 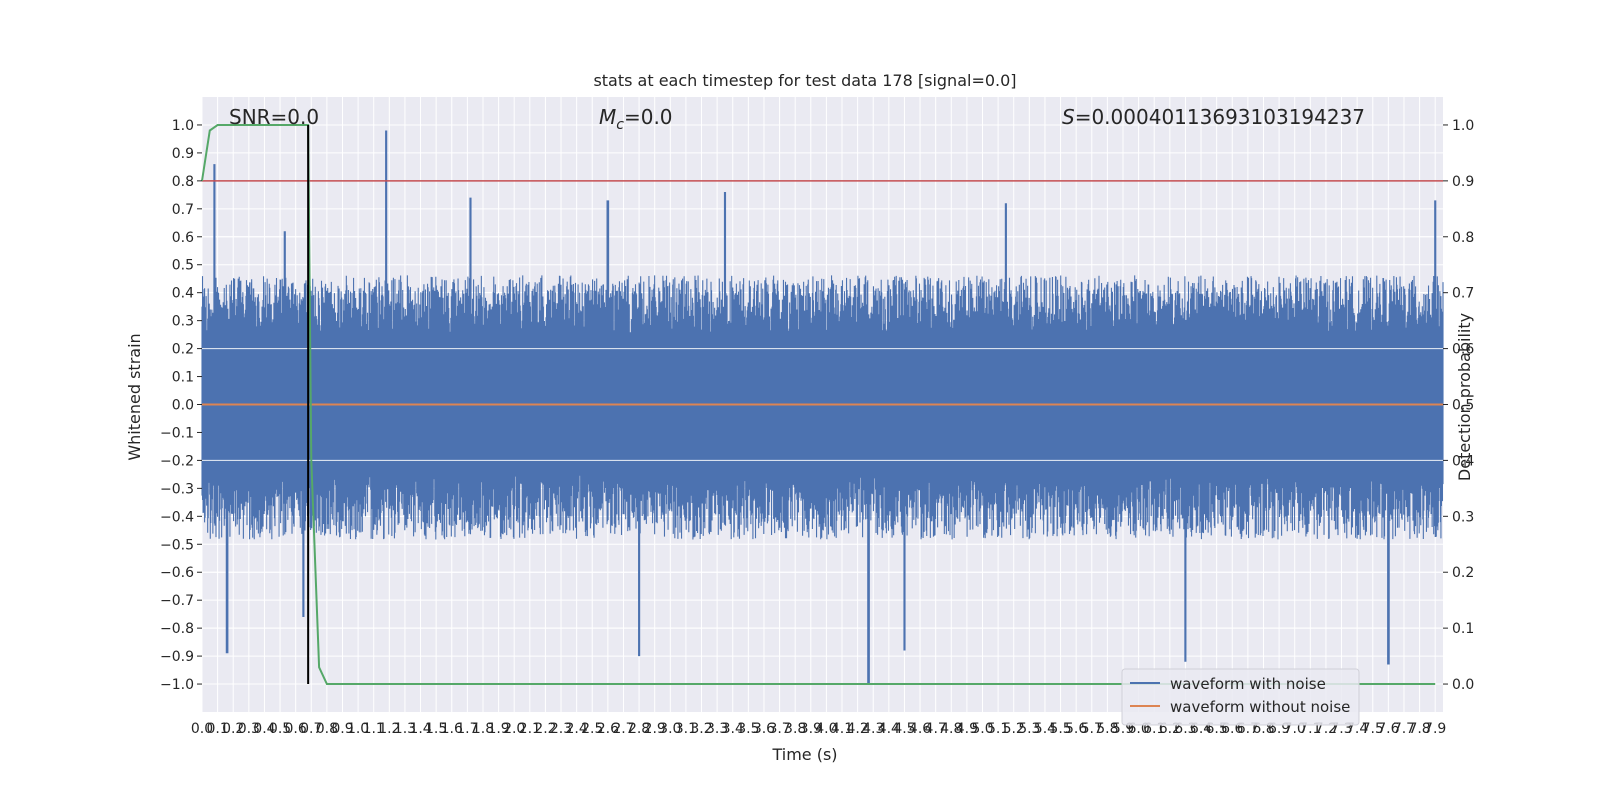 I want to click on x-tick-label: 5.7, so click(x=1092, y=729).